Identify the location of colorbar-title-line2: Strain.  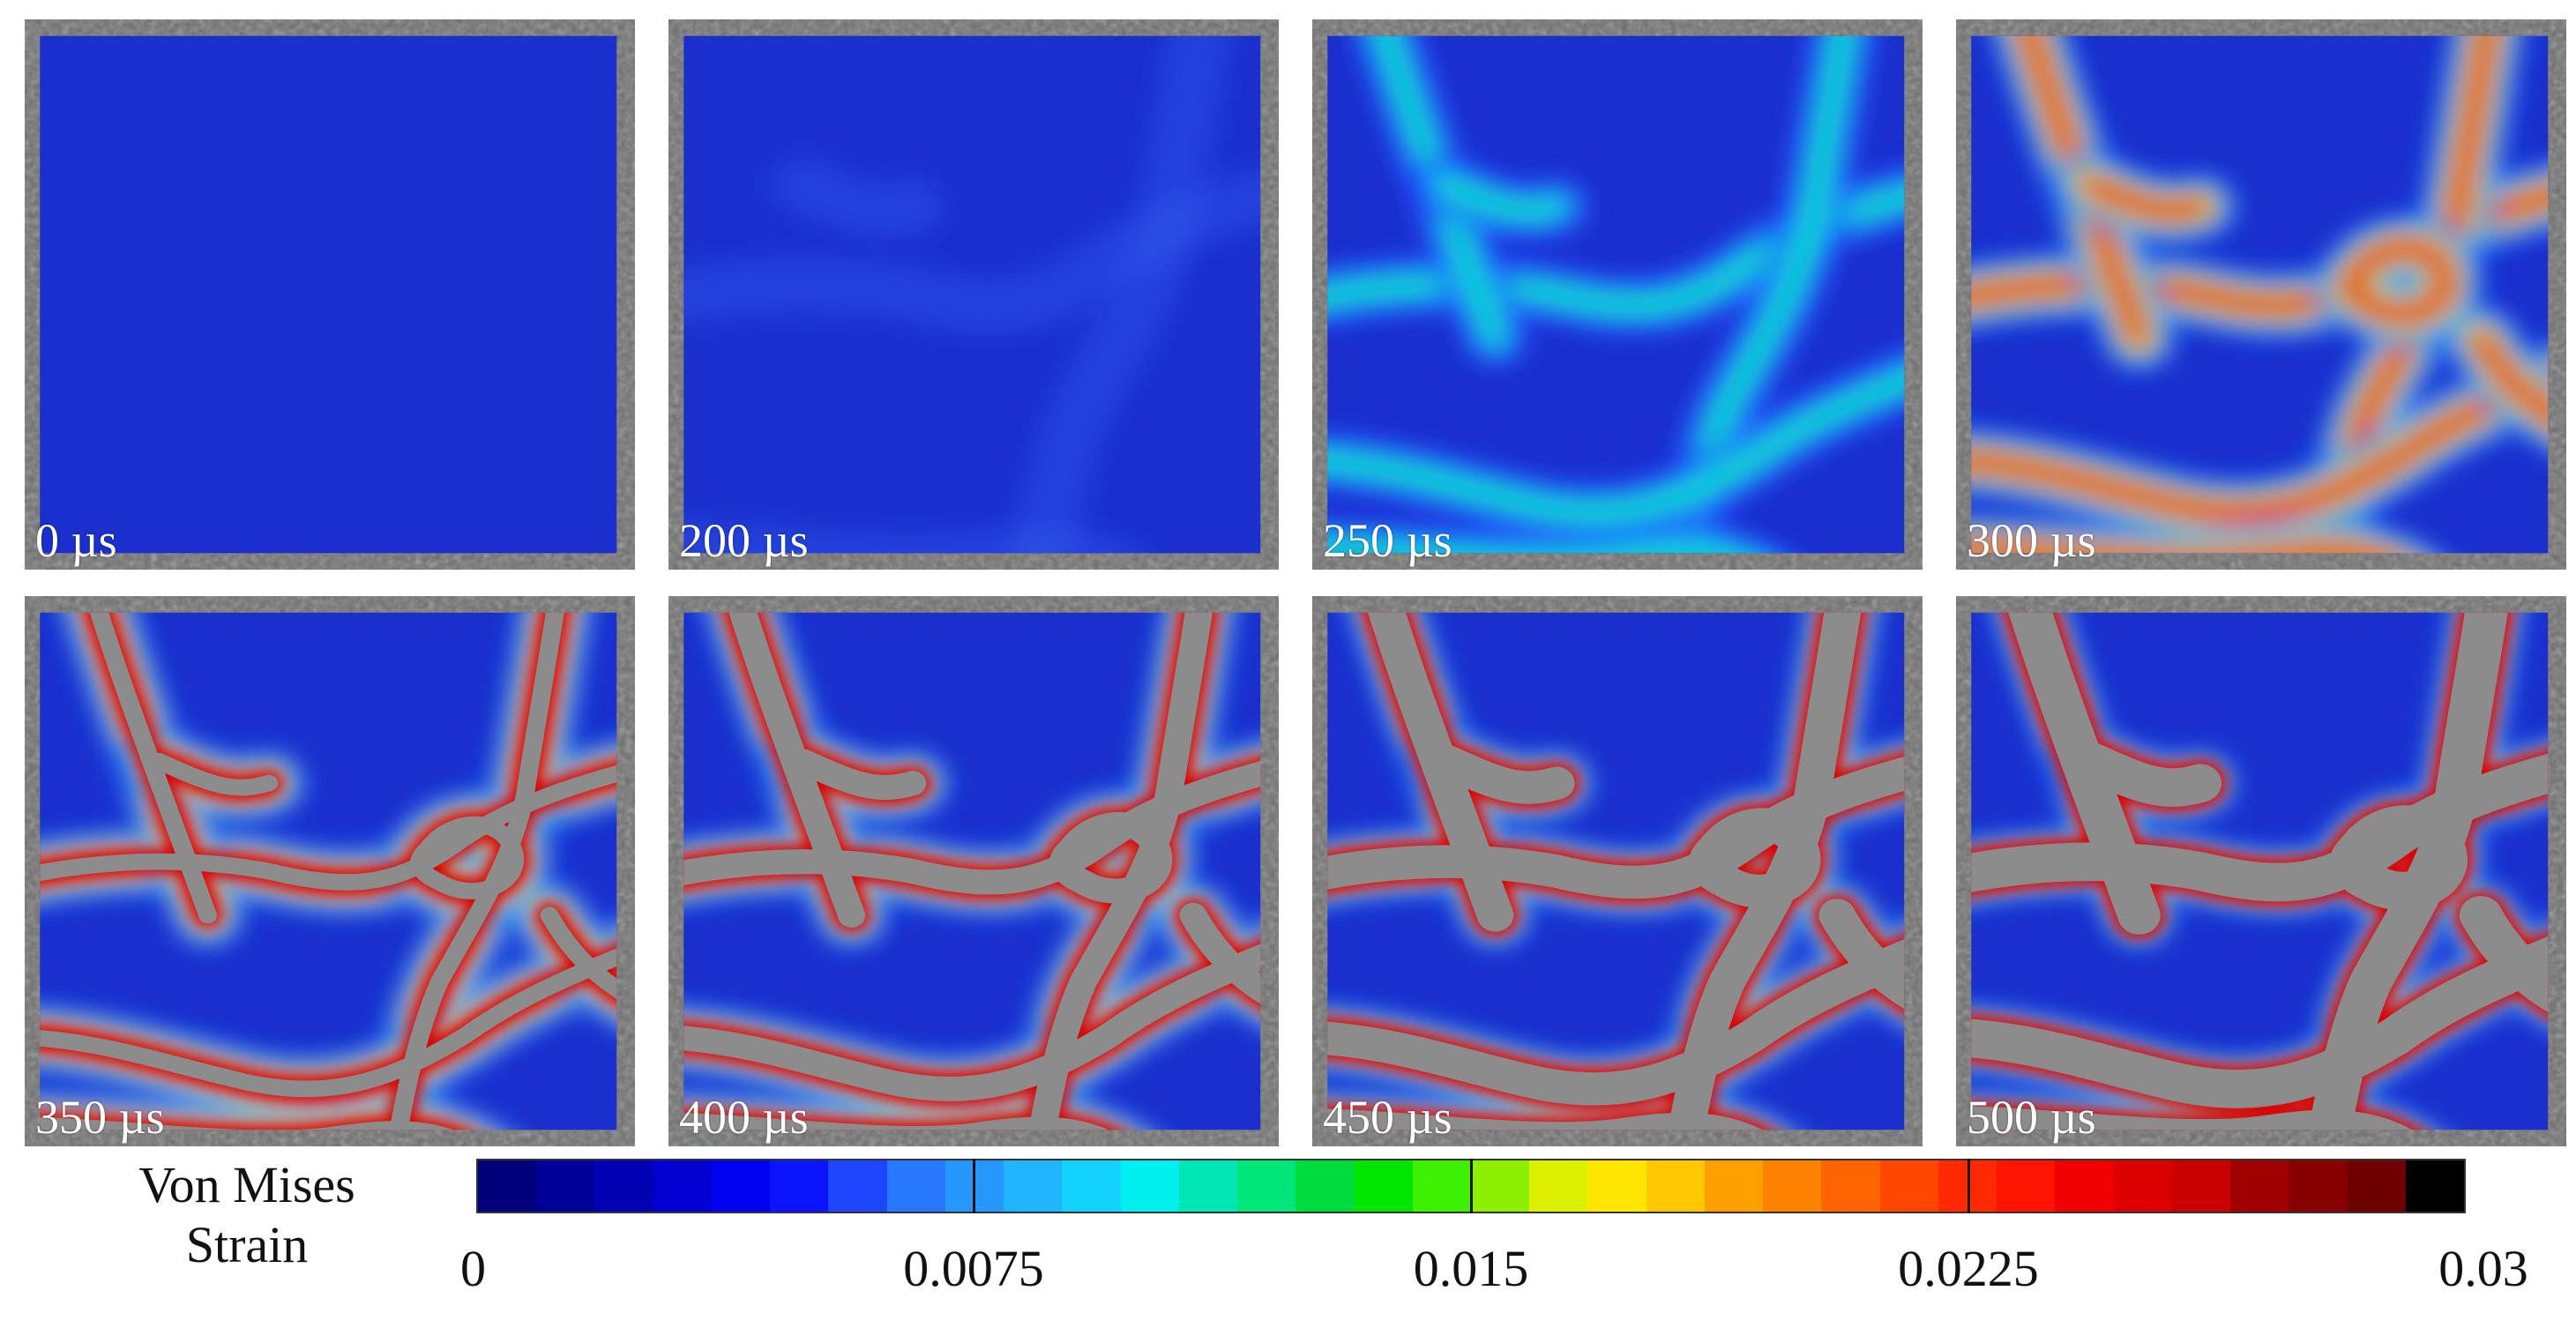
(247, 1245).